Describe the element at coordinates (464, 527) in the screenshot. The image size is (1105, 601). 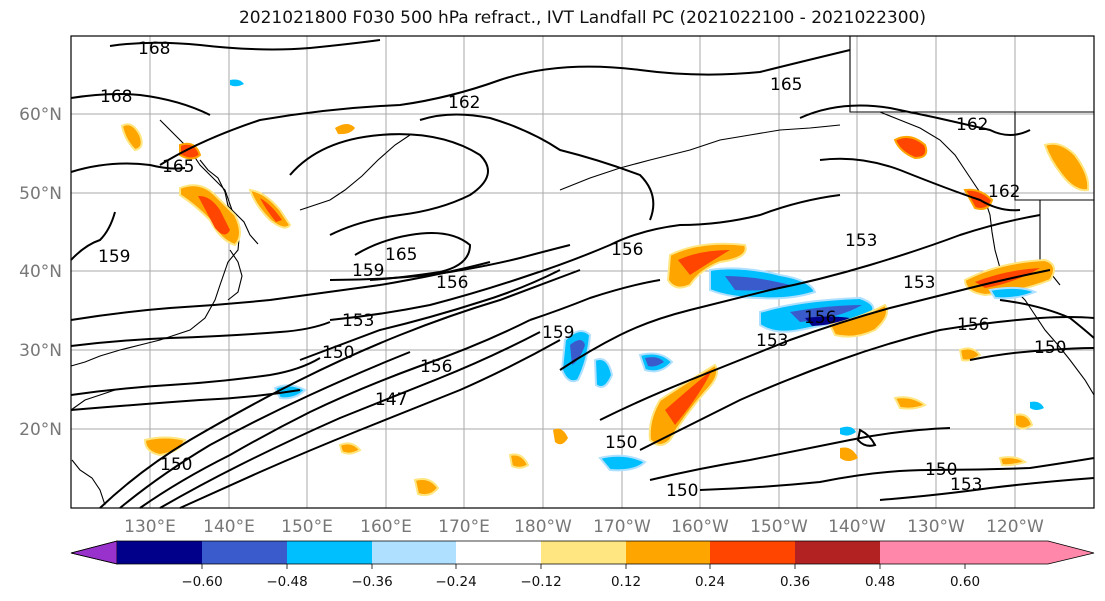
I see `lon-tick-label: 170°E` at that location.